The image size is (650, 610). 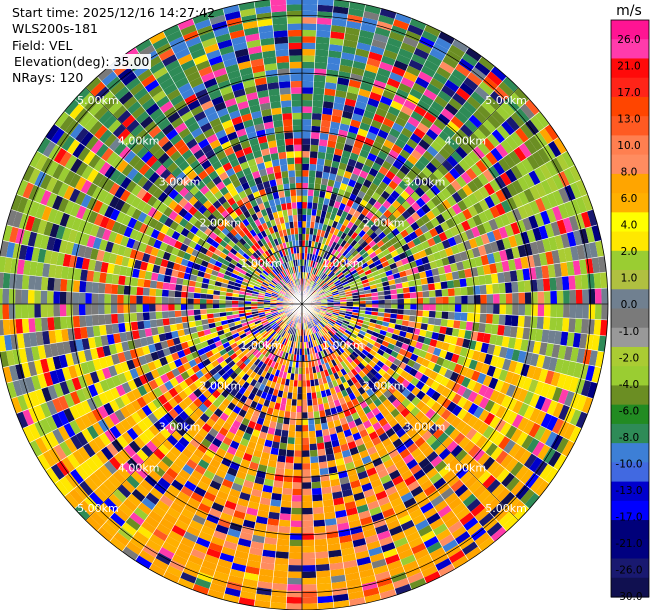 I want to click on start-time-label: Start time: 2025/12/16 14:27:42, so click(x=114, y=12).